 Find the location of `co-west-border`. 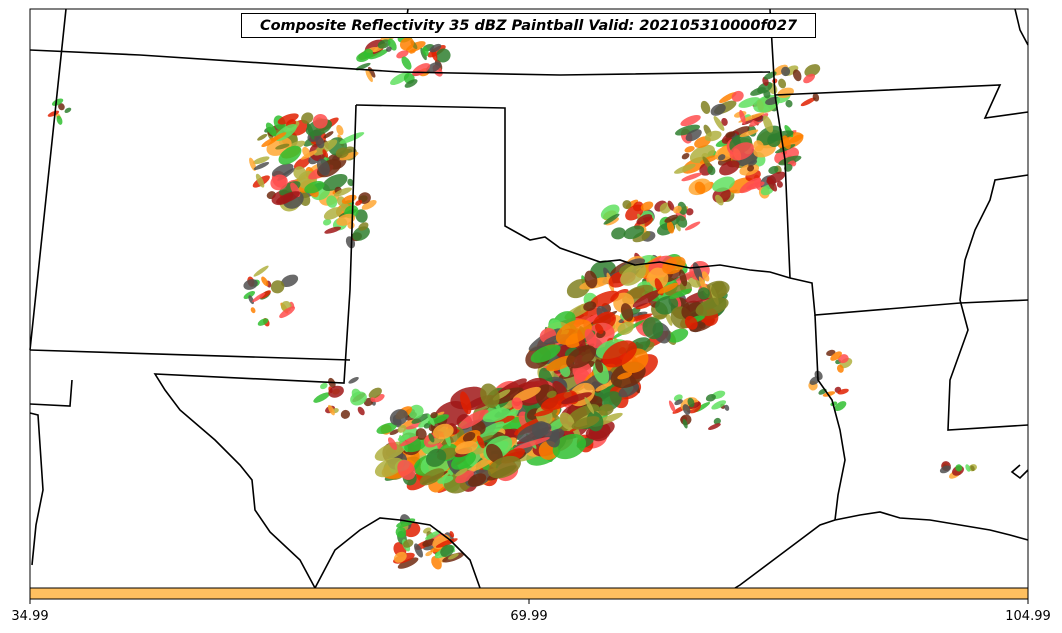

co-west-border is located at coordinates (48, 179).